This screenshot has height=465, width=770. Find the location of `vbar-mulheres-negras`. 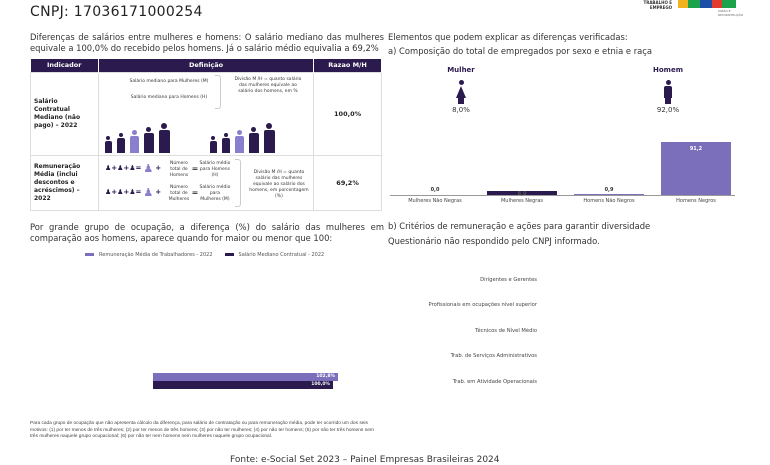

vbar-mulheres-negras is located at coordinates (522, 193).